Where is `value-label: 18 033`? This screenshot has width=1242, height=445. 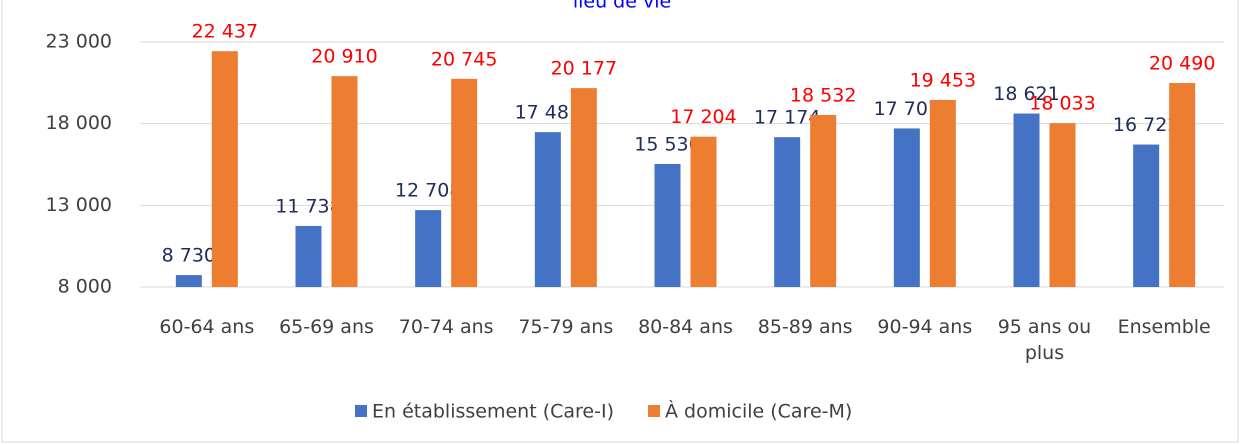 value-label: 18 033 is located at coordinates (1062, 104).